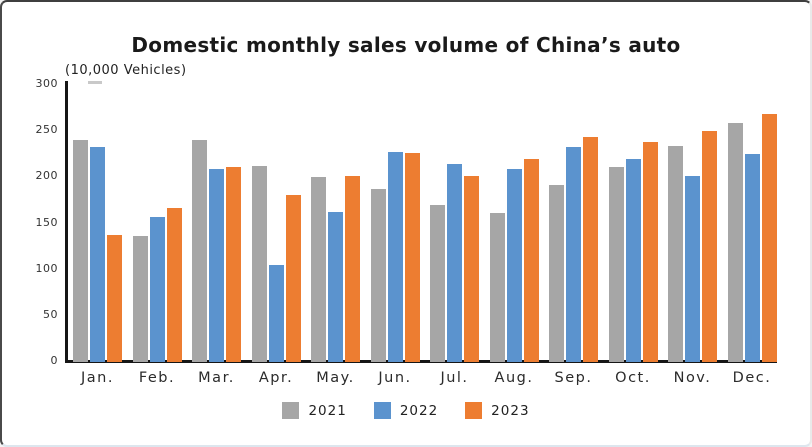  I want to click on legend-swatch-2022, so click(382, 410).